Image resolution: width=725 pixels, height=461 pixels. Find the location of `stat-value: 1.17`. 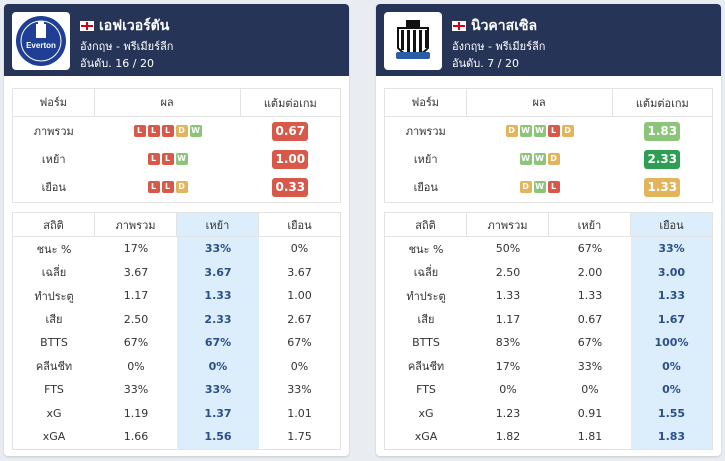

stat-value: 1.17 is located at coordinates (136, 296).